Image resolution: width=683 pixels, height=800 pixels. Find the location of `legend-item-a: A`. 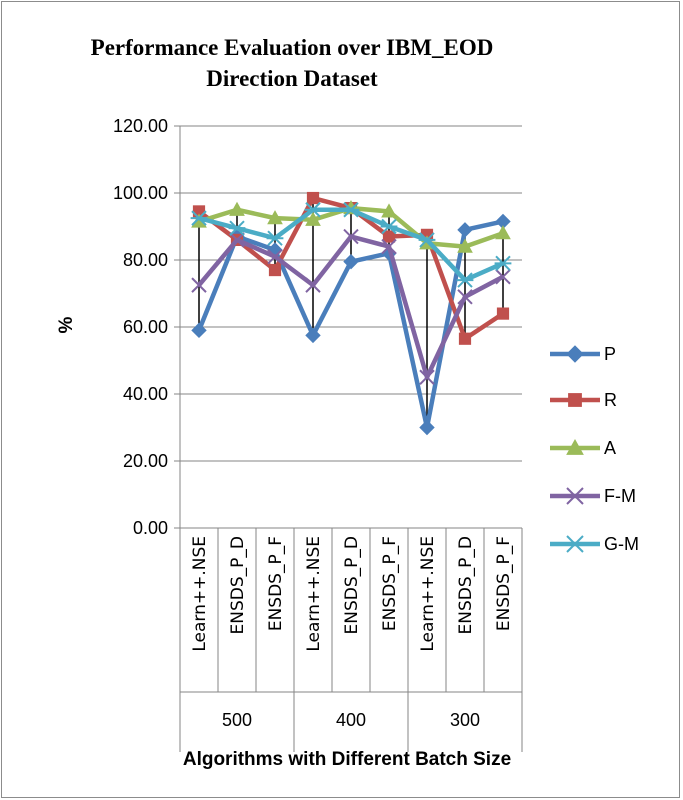

legend-item-a: A is located at coordinates (583, 448).